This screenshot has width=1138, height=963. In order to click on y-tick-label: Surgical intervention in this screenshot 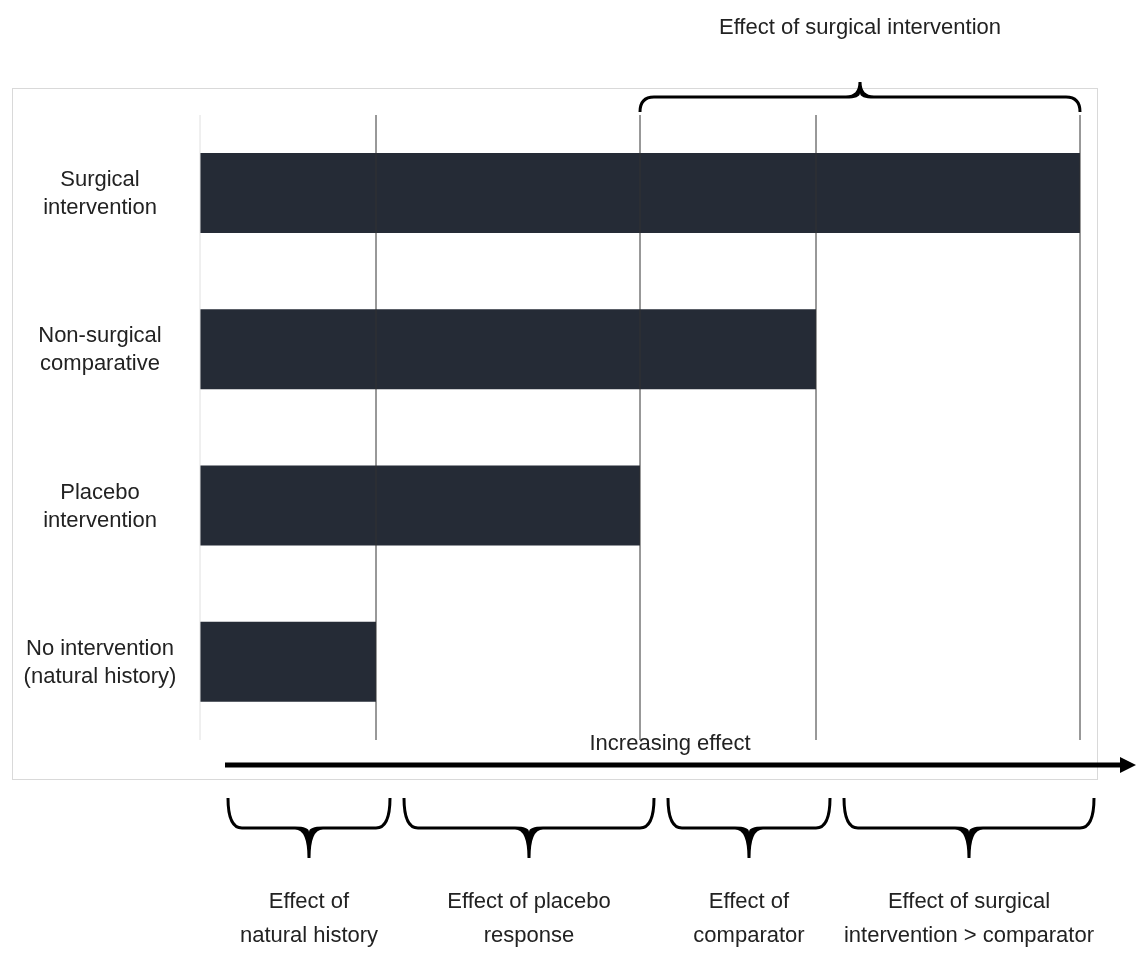, I will do `click(100, 193)`.